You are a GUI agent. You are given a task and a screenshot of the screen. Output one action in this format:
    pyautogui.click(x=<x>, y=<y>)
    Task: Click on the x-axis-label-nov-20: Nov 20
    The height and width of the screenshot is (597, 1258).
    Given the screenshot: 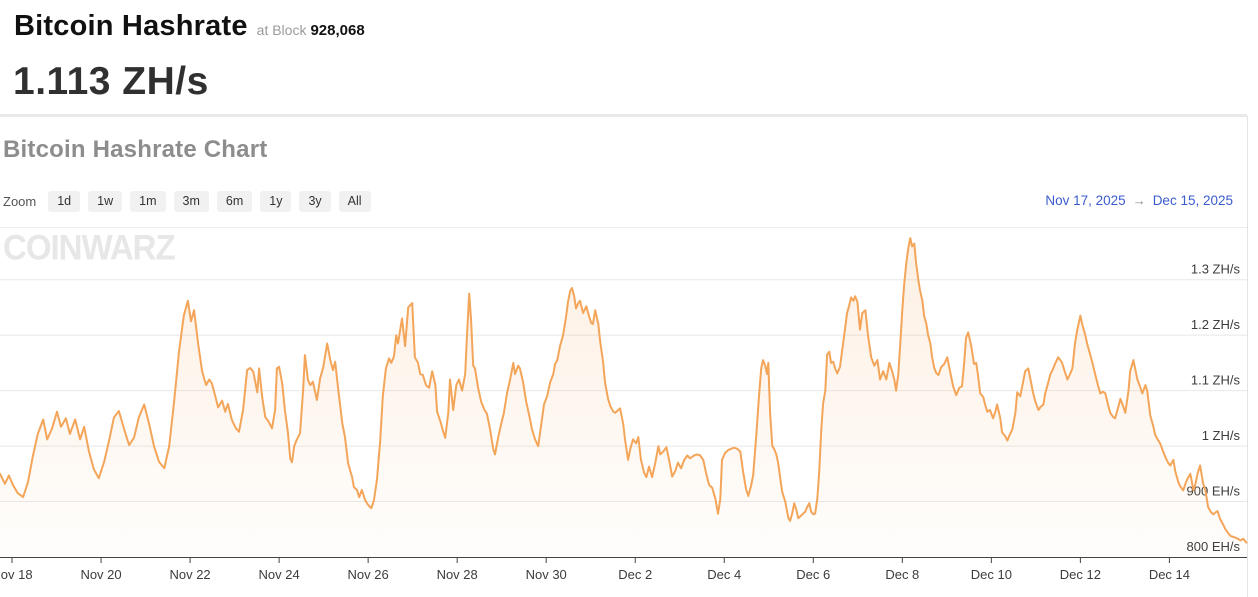 What is the action you would take?
    pyautogui.click(x=100, y=574)
    